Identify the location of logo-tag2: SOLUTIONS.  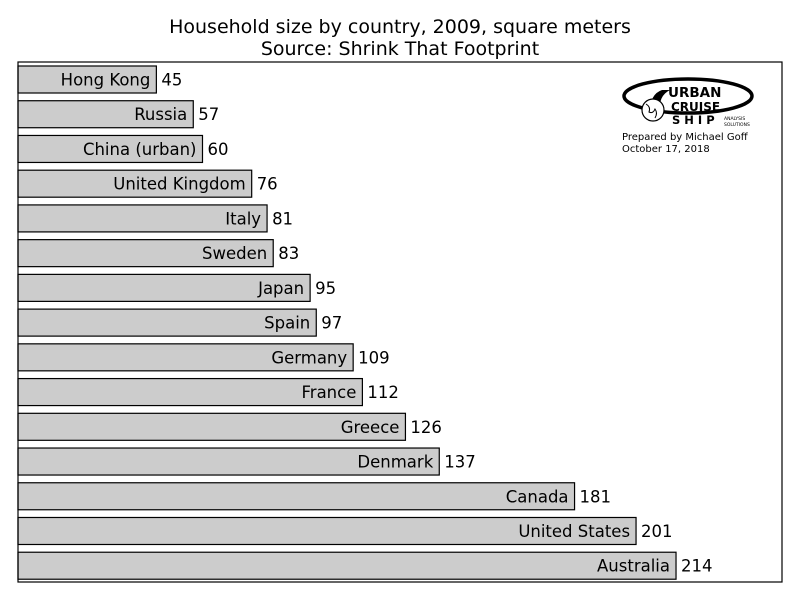
(737, 125).